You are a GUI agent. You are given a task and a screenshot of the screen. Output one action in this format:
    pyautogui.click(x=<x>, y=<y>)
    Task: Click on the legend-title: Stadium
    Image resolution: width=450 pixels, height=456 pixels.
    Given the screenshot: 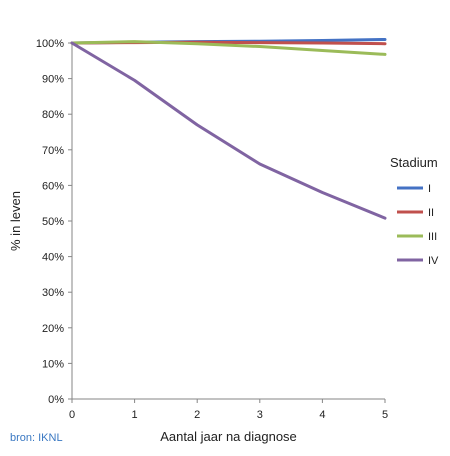 What is the action you would take?
    pyautogui.click(x=414, y=162)
    